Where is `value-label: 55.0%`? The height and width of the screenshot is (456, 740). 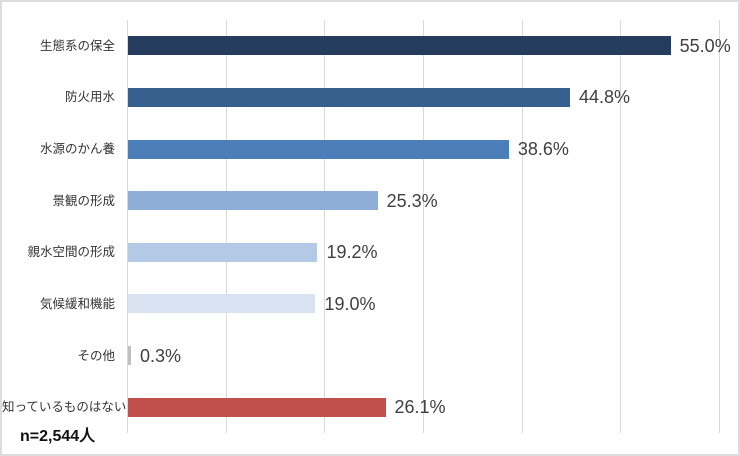
value-label: 55.0% is located at coordinates (705, 45).